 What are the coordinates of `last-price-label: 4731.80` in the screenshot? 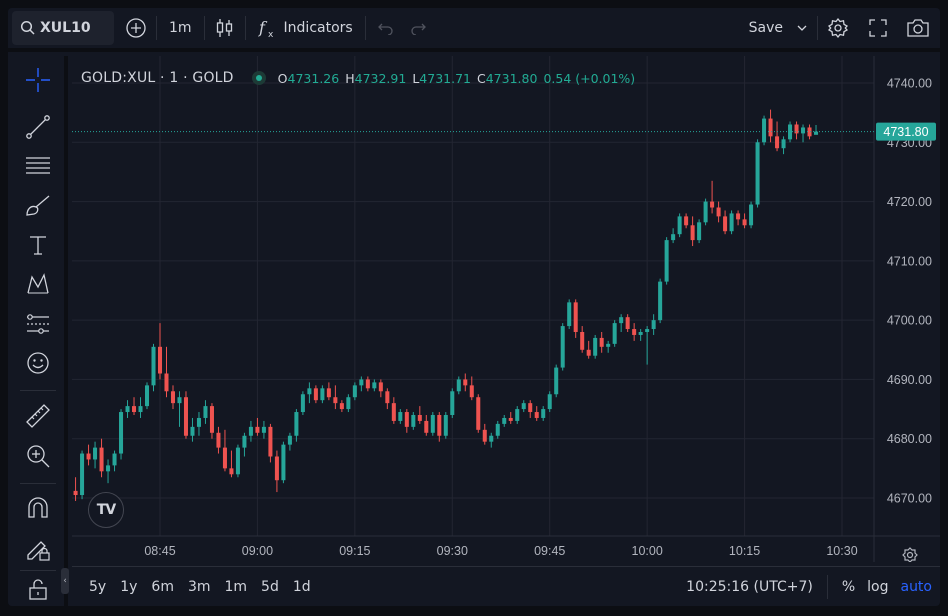 It's located at (905, 132).